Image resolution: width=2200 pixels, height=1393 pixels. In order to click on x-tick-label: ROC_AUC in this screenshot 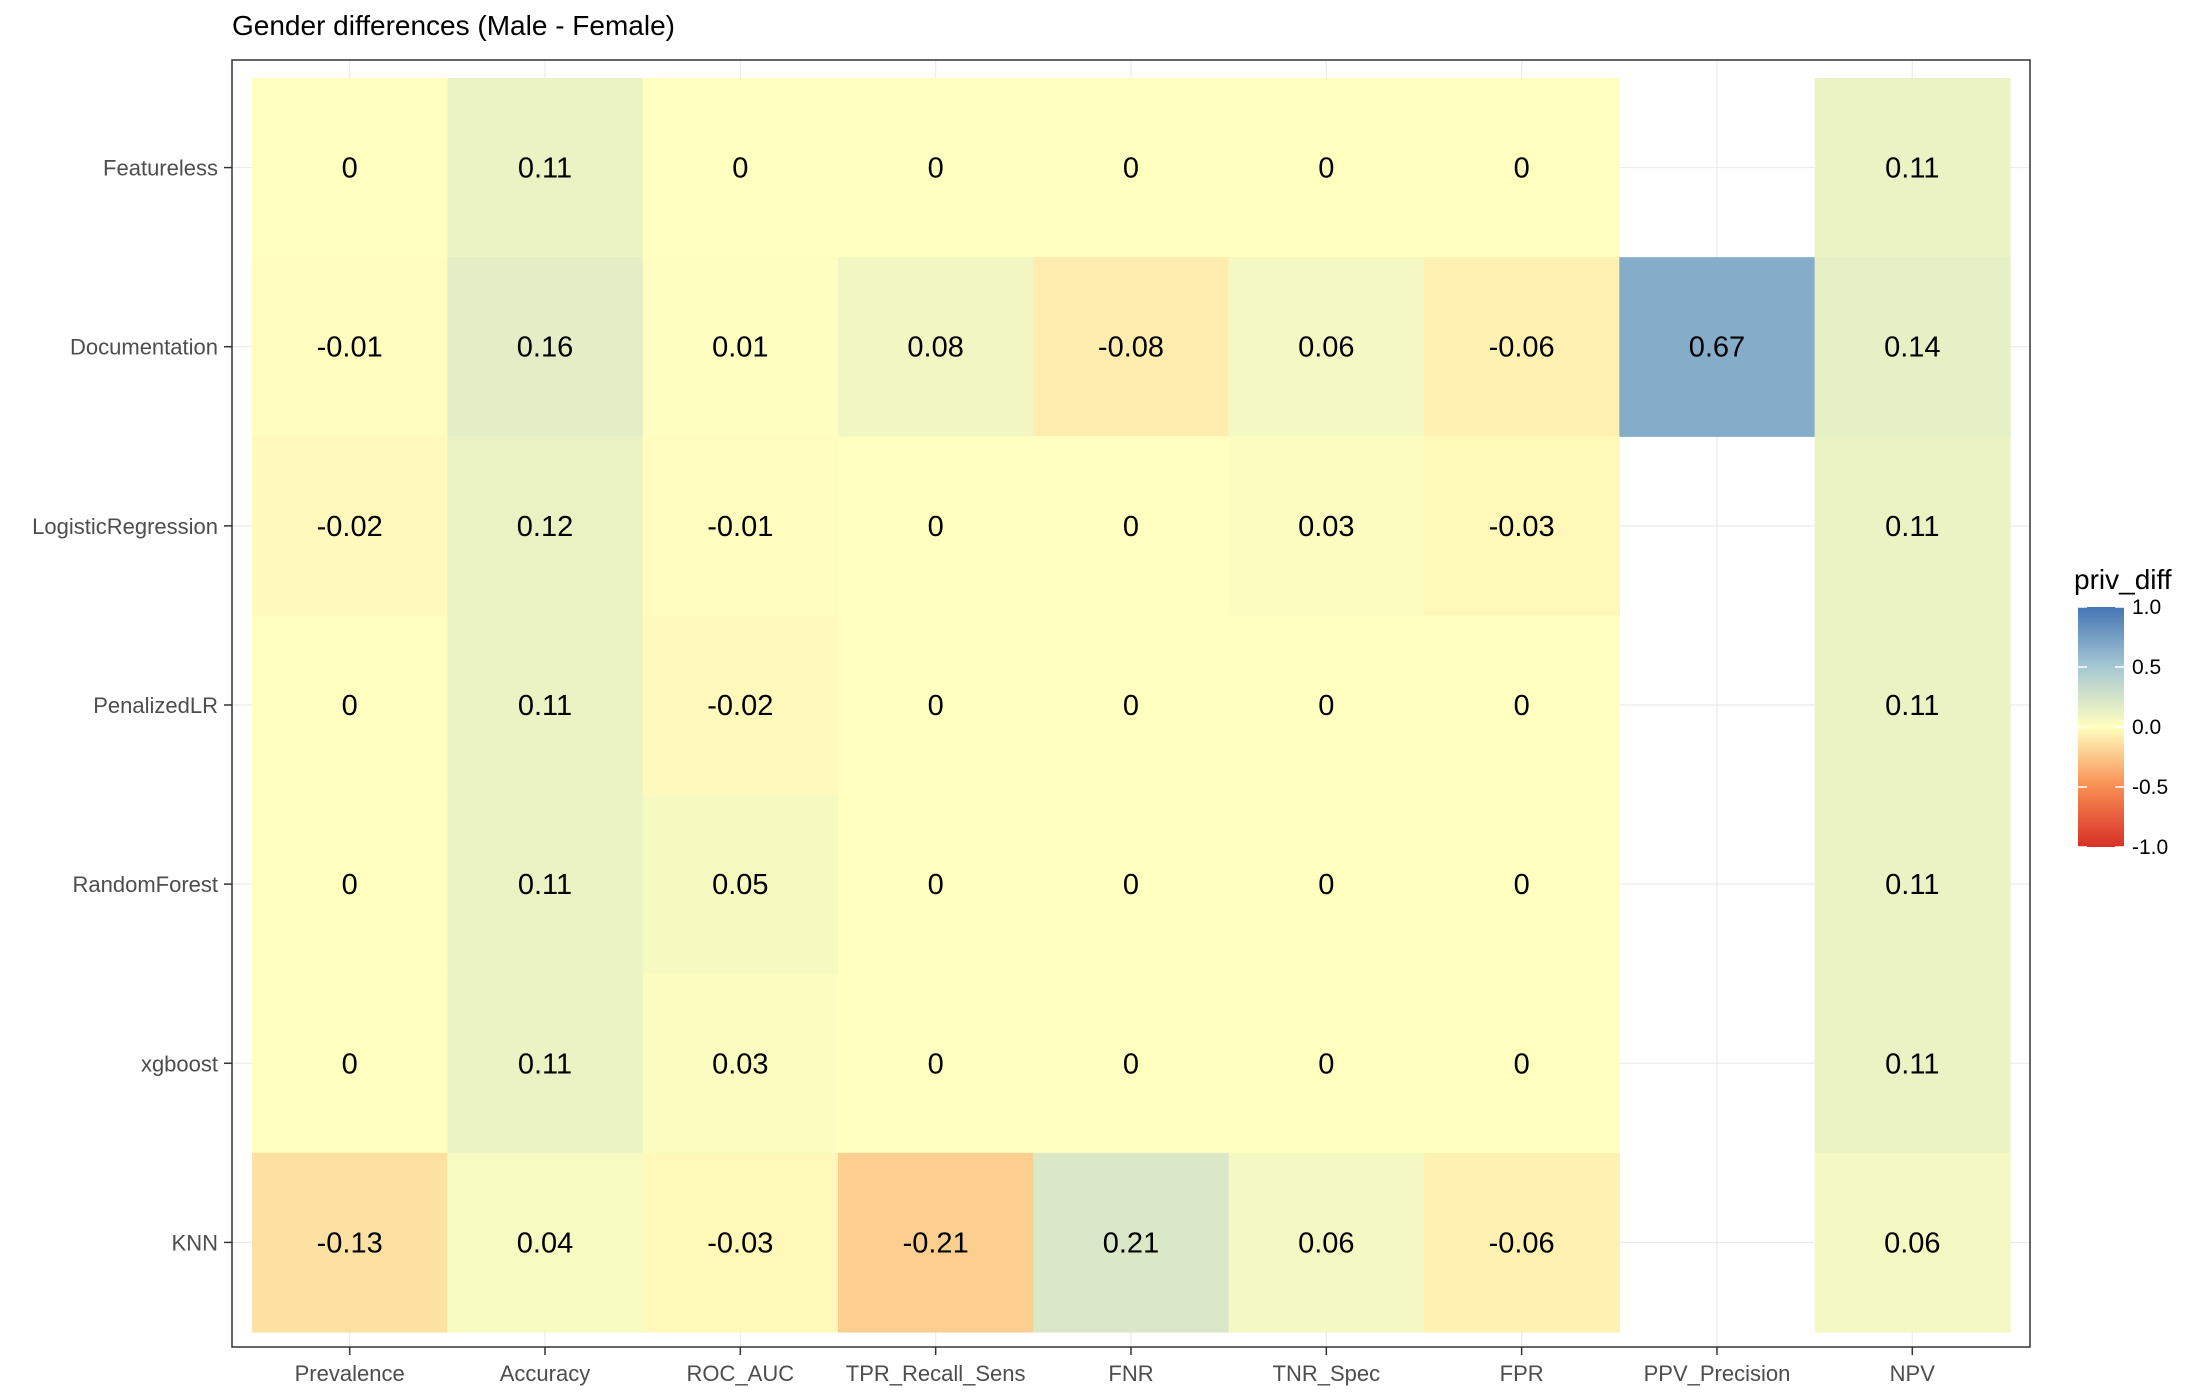, I will do `click(741, 1373)`.